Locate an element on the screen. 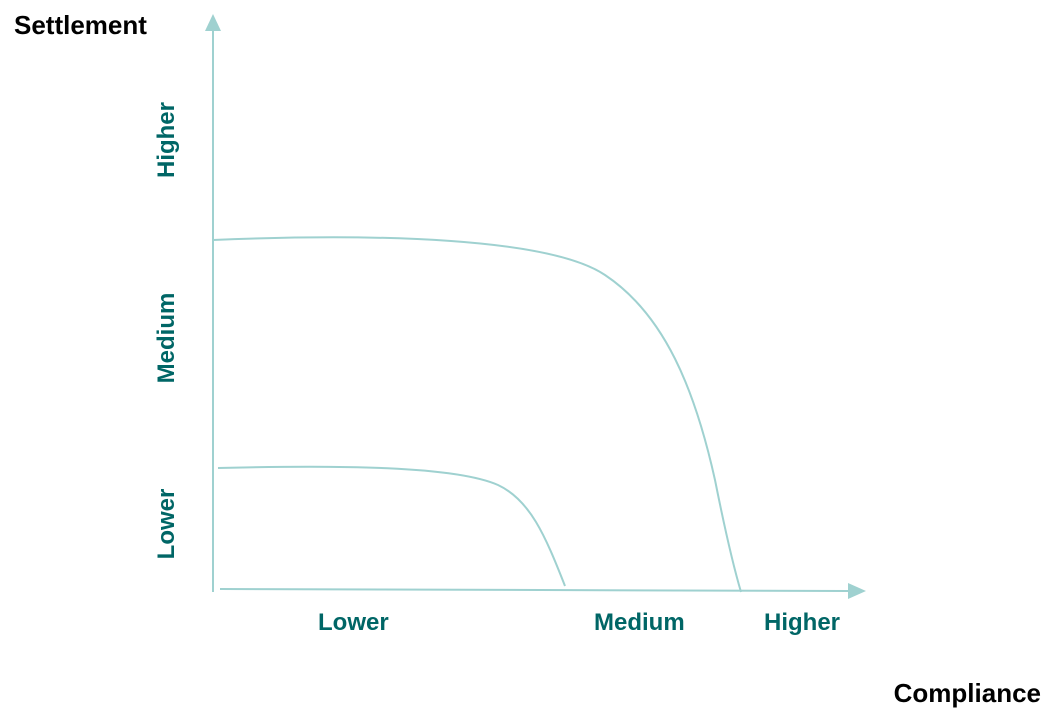 The width and height of the screenshot is (1049, 713). x-axis-arrowhead is located at coordinates (857, 591).